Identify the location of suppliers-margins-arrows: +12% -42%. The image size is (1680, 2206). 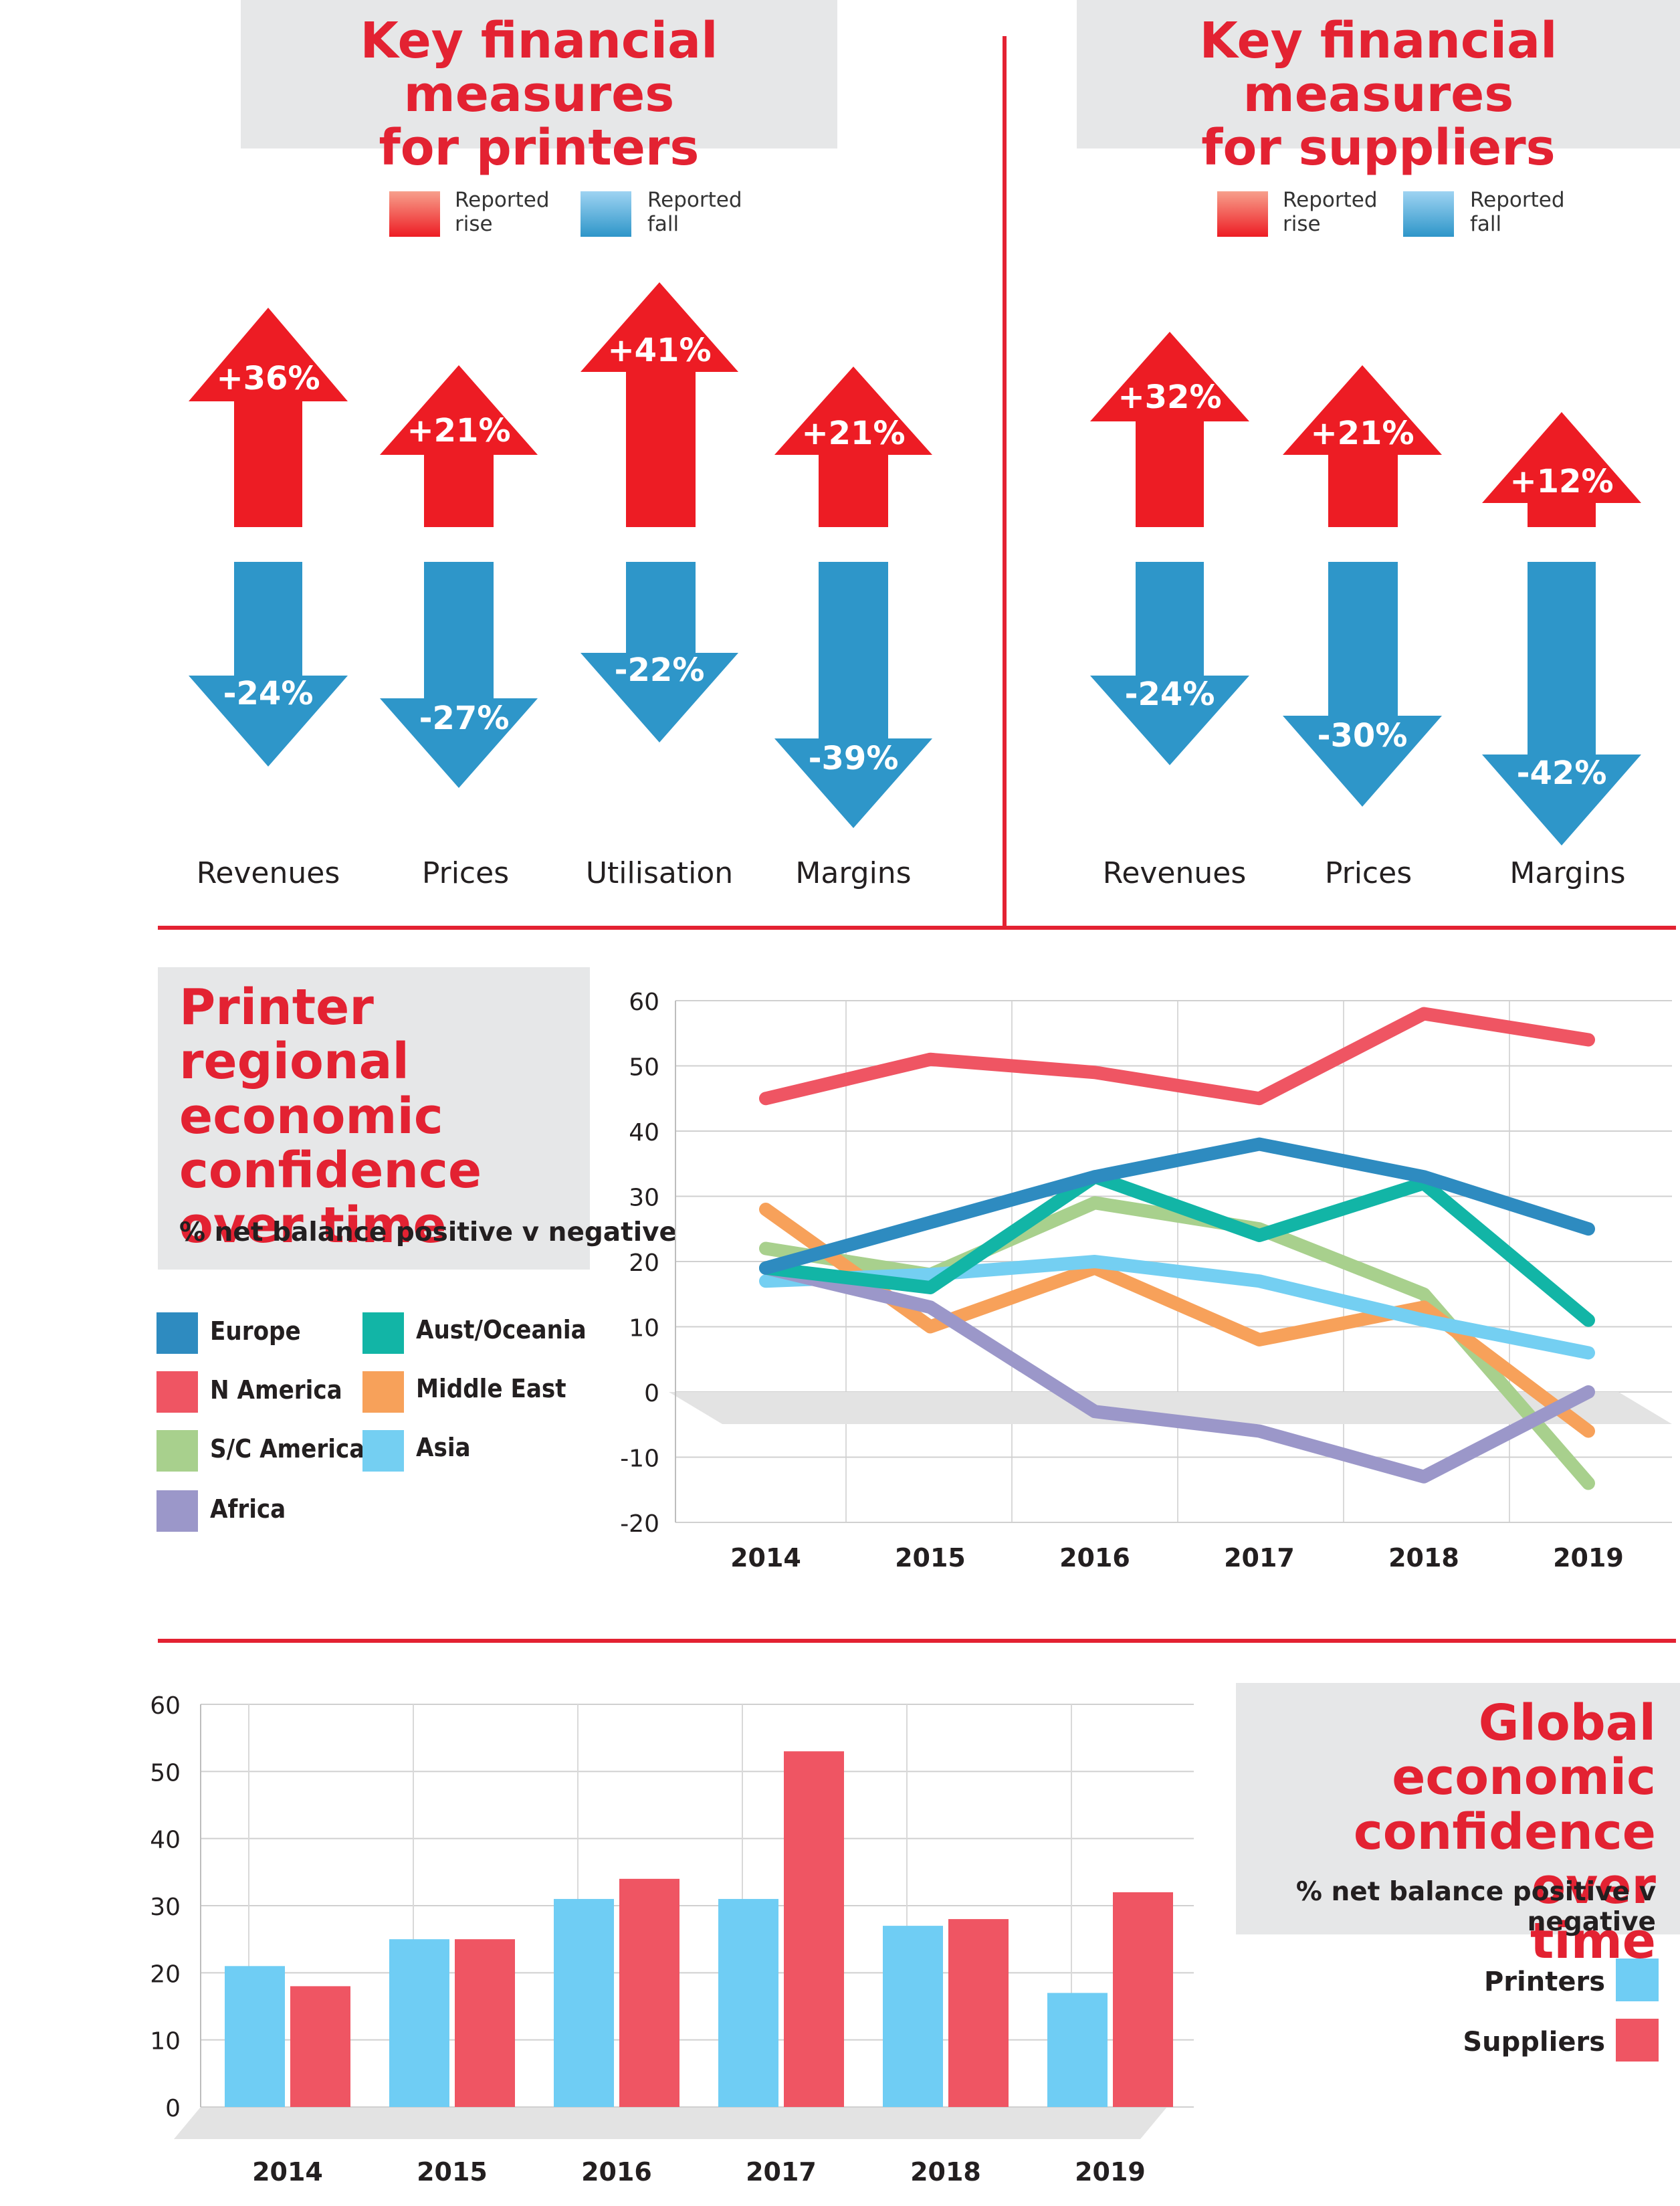
(1561, 628).